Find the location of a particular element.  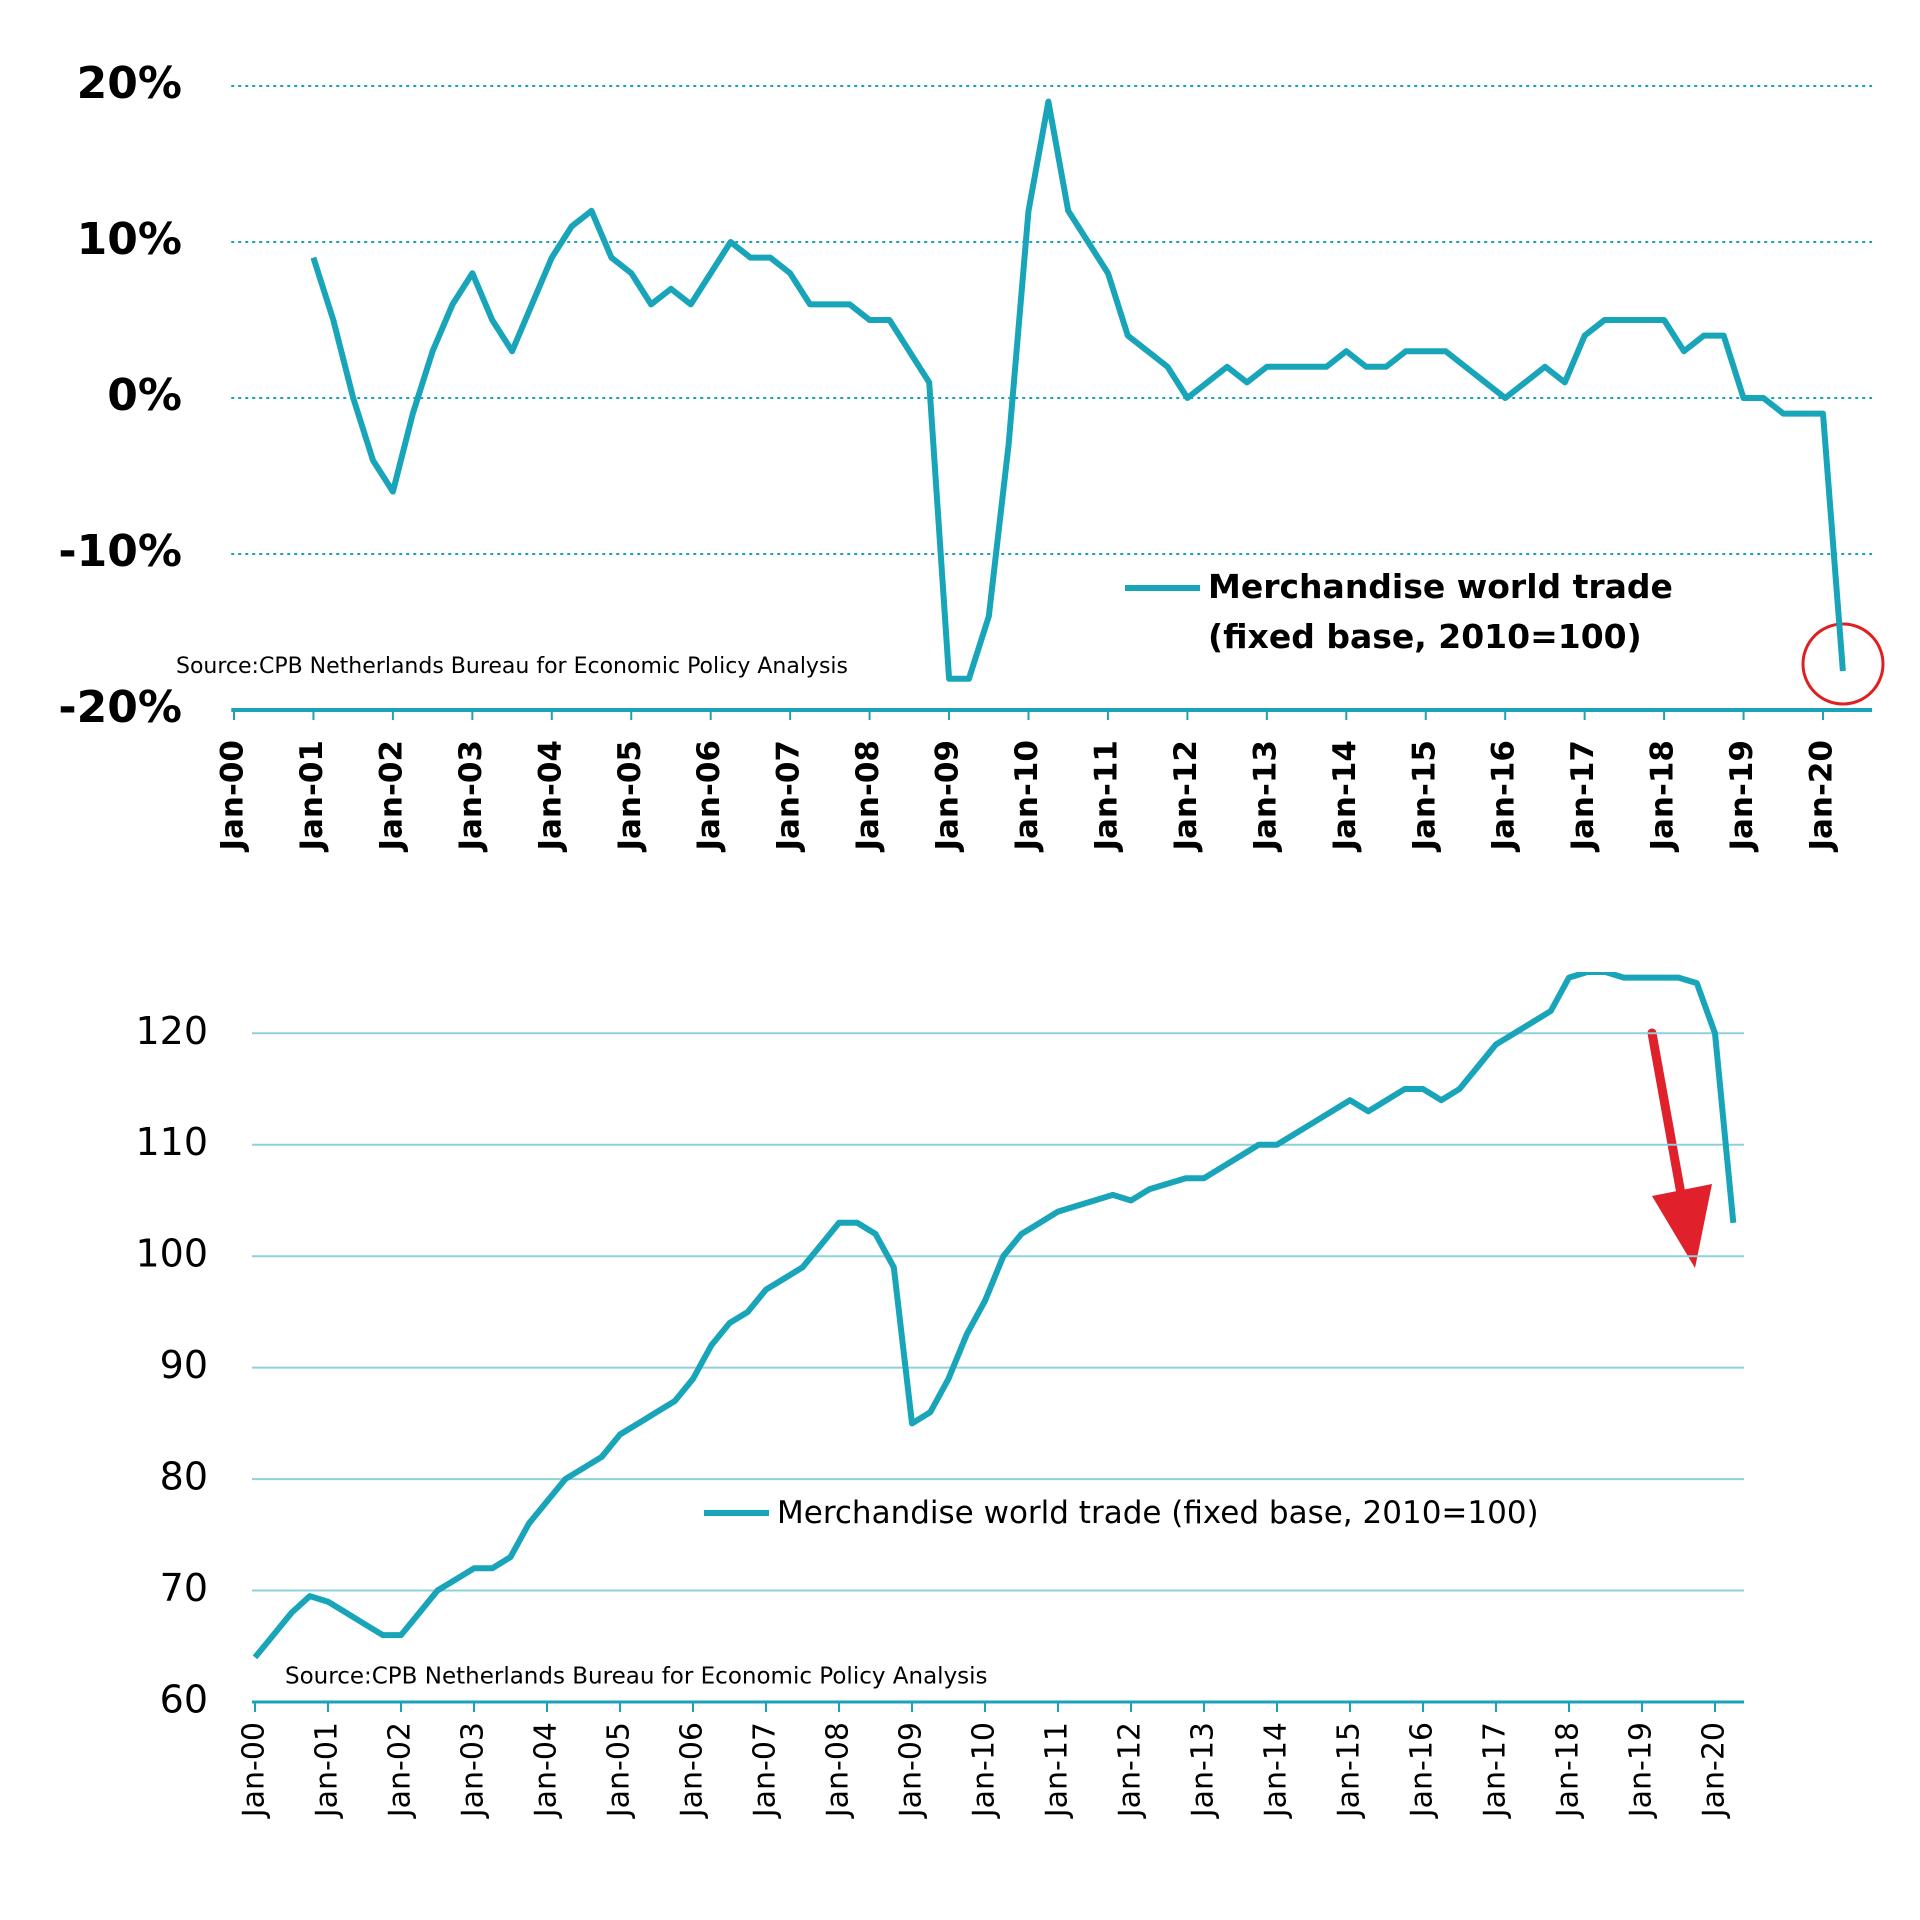

y-tick-label: 120 is located at coordinates (171, 1031).